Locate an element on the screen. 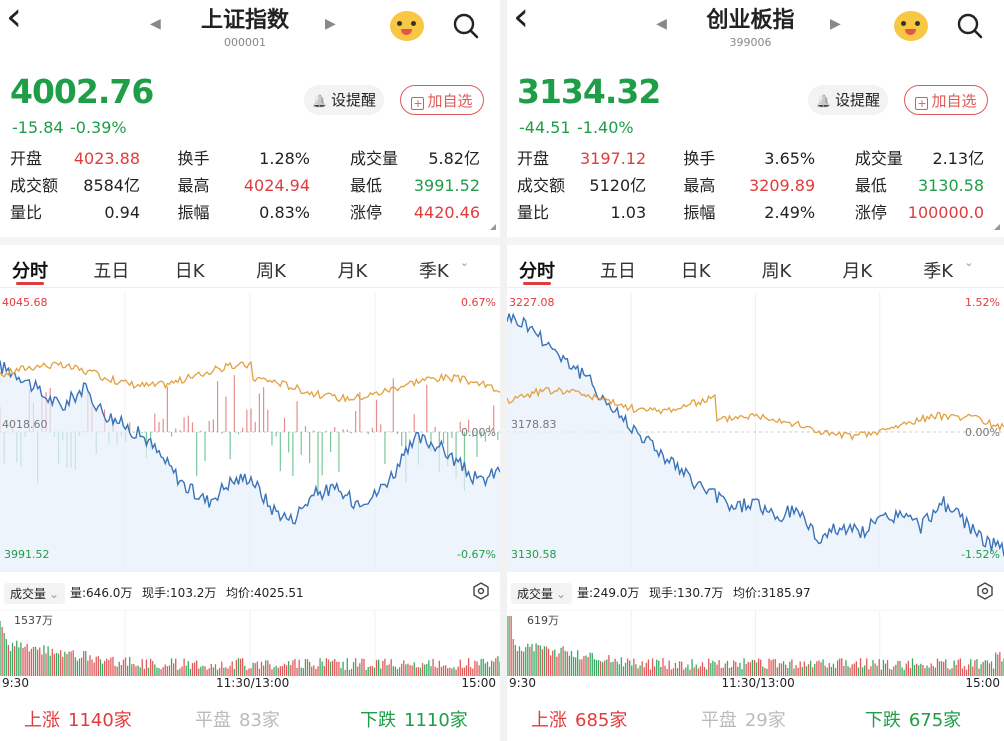  axis-bottom-pct: -1.52% is located at coordinates (980, 554).